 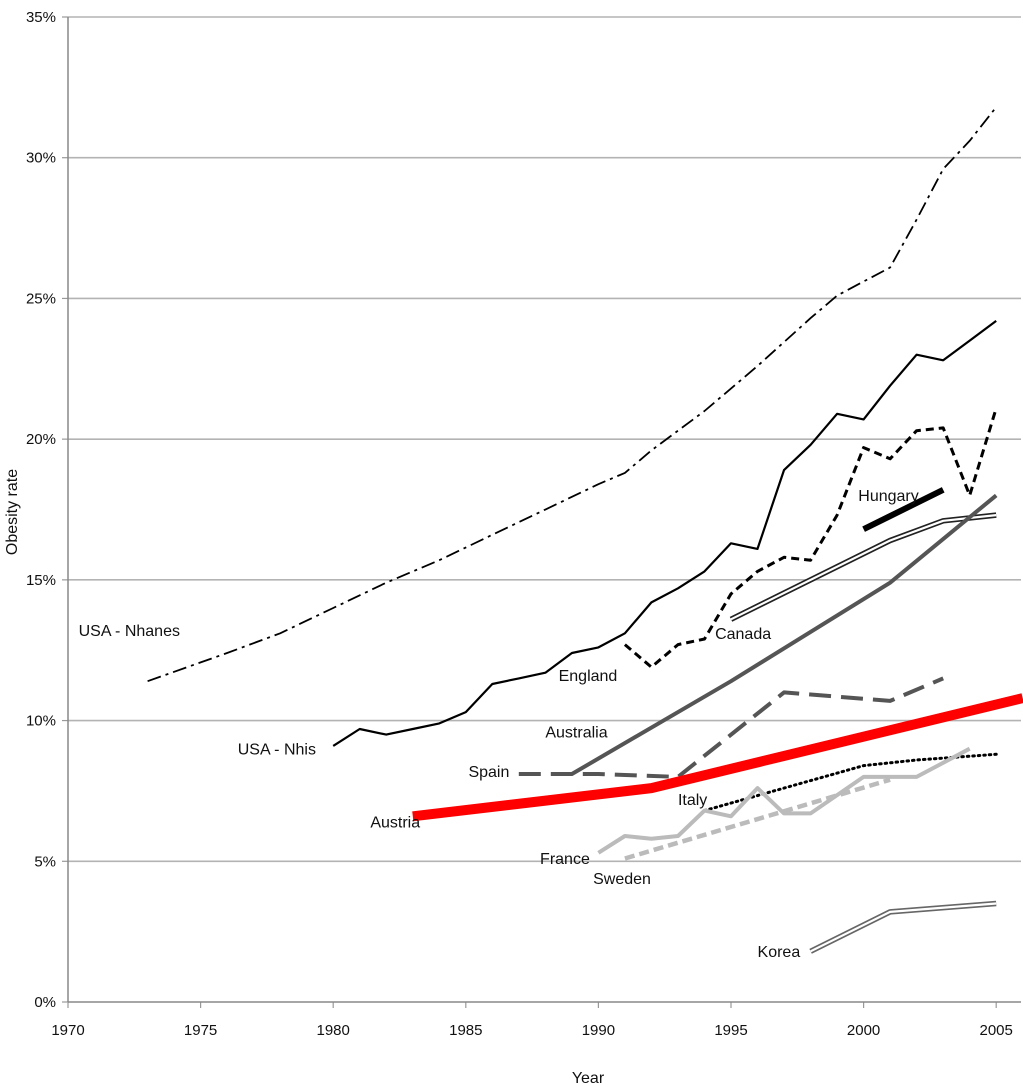 What do you see at coordinates (888, 496) in the screenshot?
I see `series-label-hungary: Hungary` at bounding box center [888, 496].